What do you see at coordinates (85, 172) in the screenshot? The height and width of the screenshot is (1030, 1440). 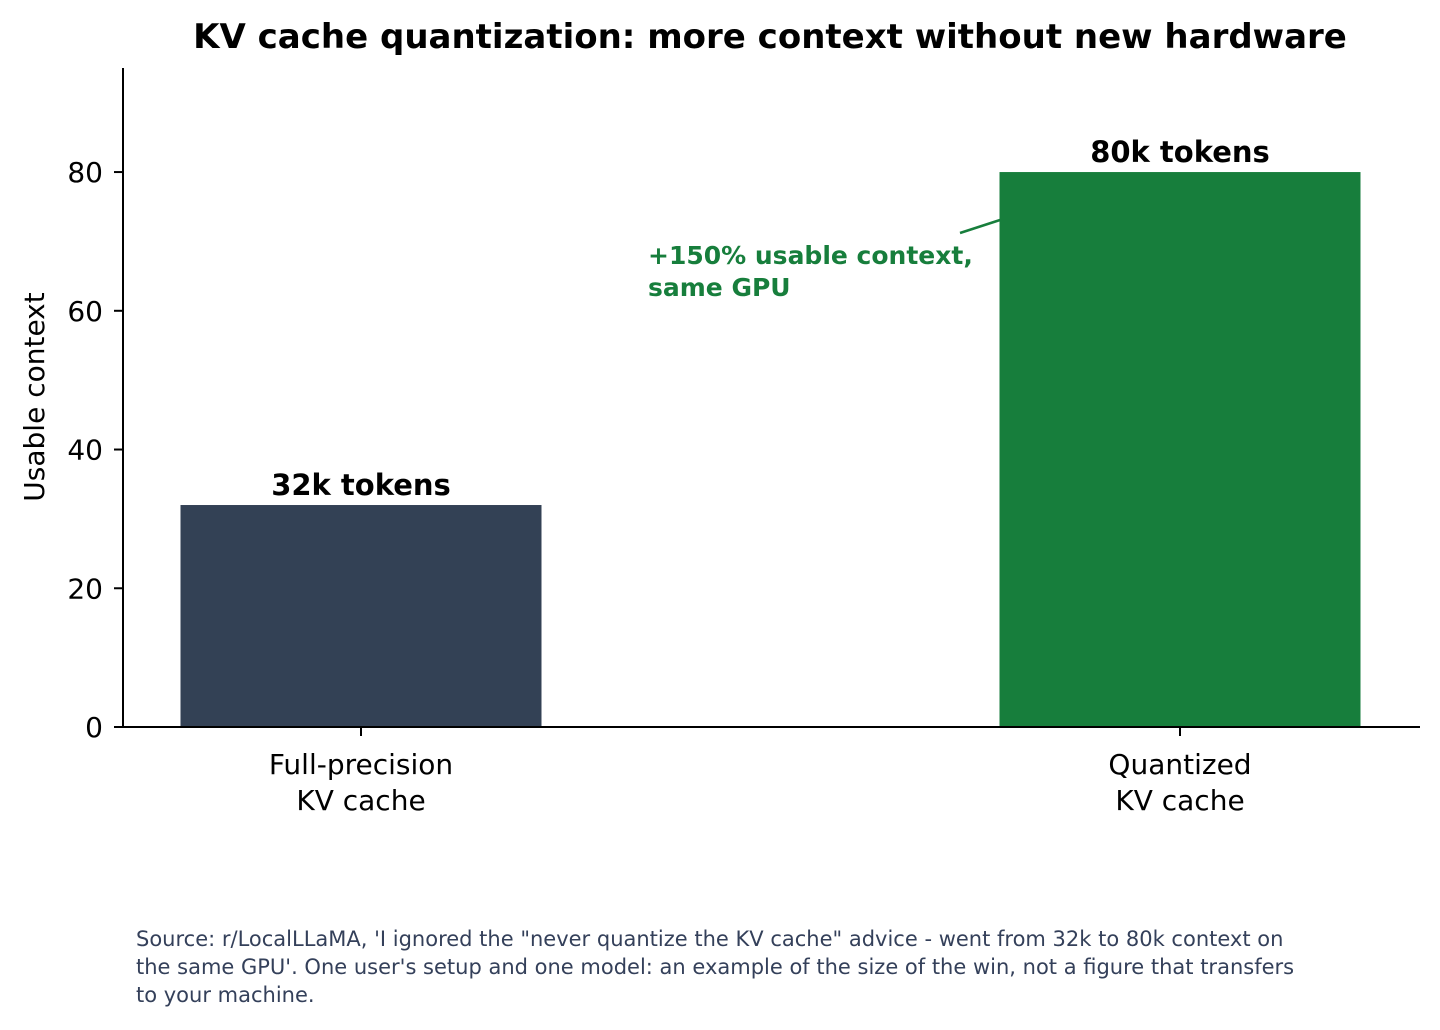 I see `y-tick-label: 80` at bounding box center [85, 172].